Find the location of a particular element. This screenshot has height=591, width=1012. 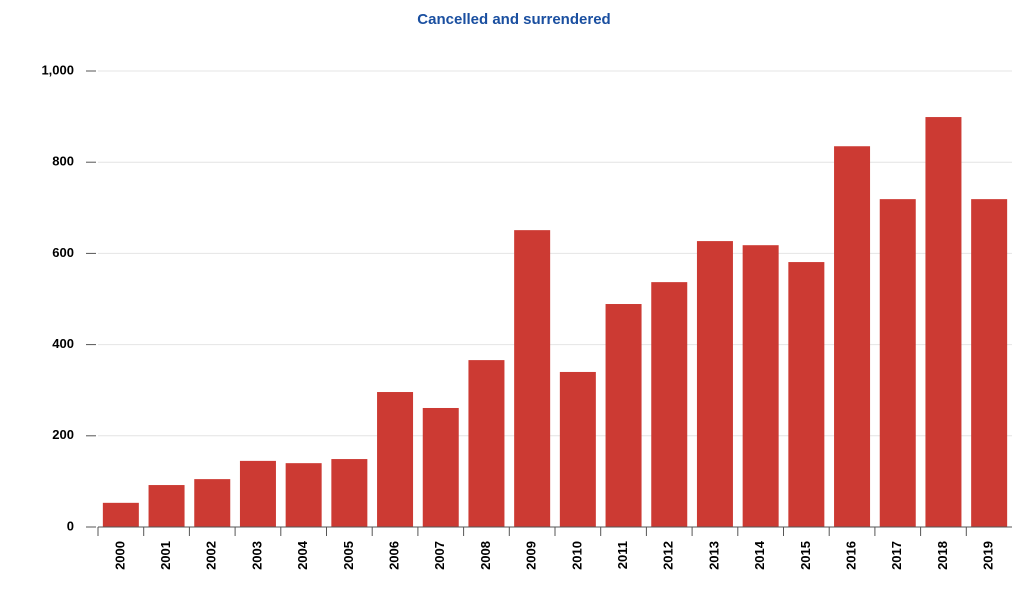

y-tick-label: 200 is located at coordinates (63, 434).